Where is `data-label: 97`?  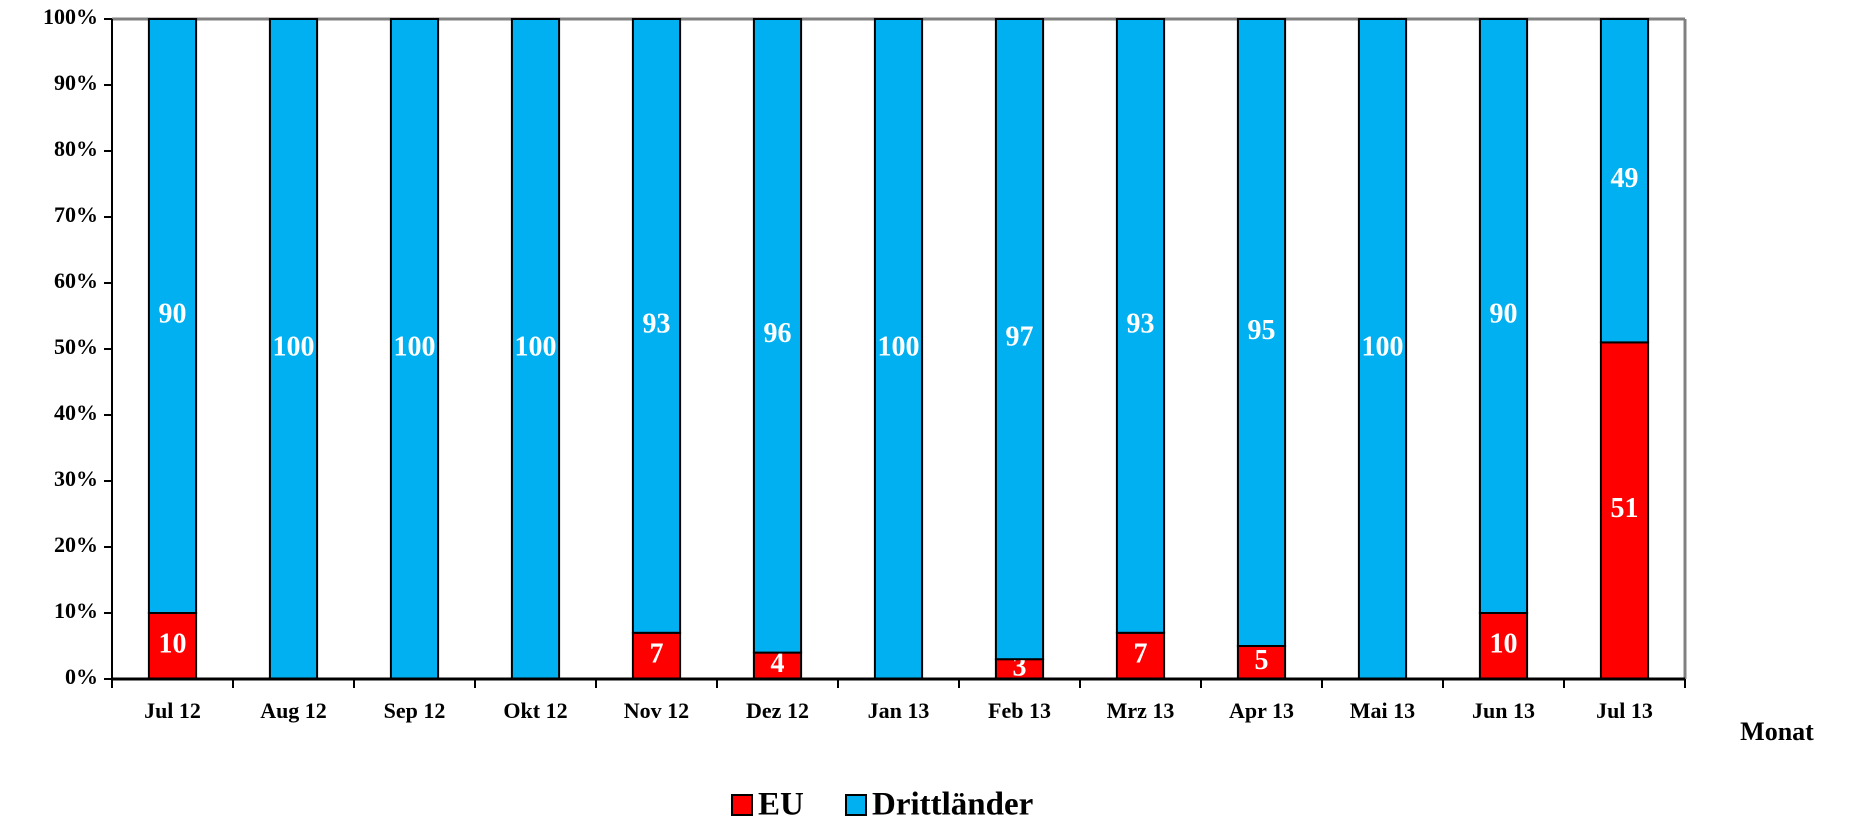 data-label: 97 is located at coordinates (1020, 337).